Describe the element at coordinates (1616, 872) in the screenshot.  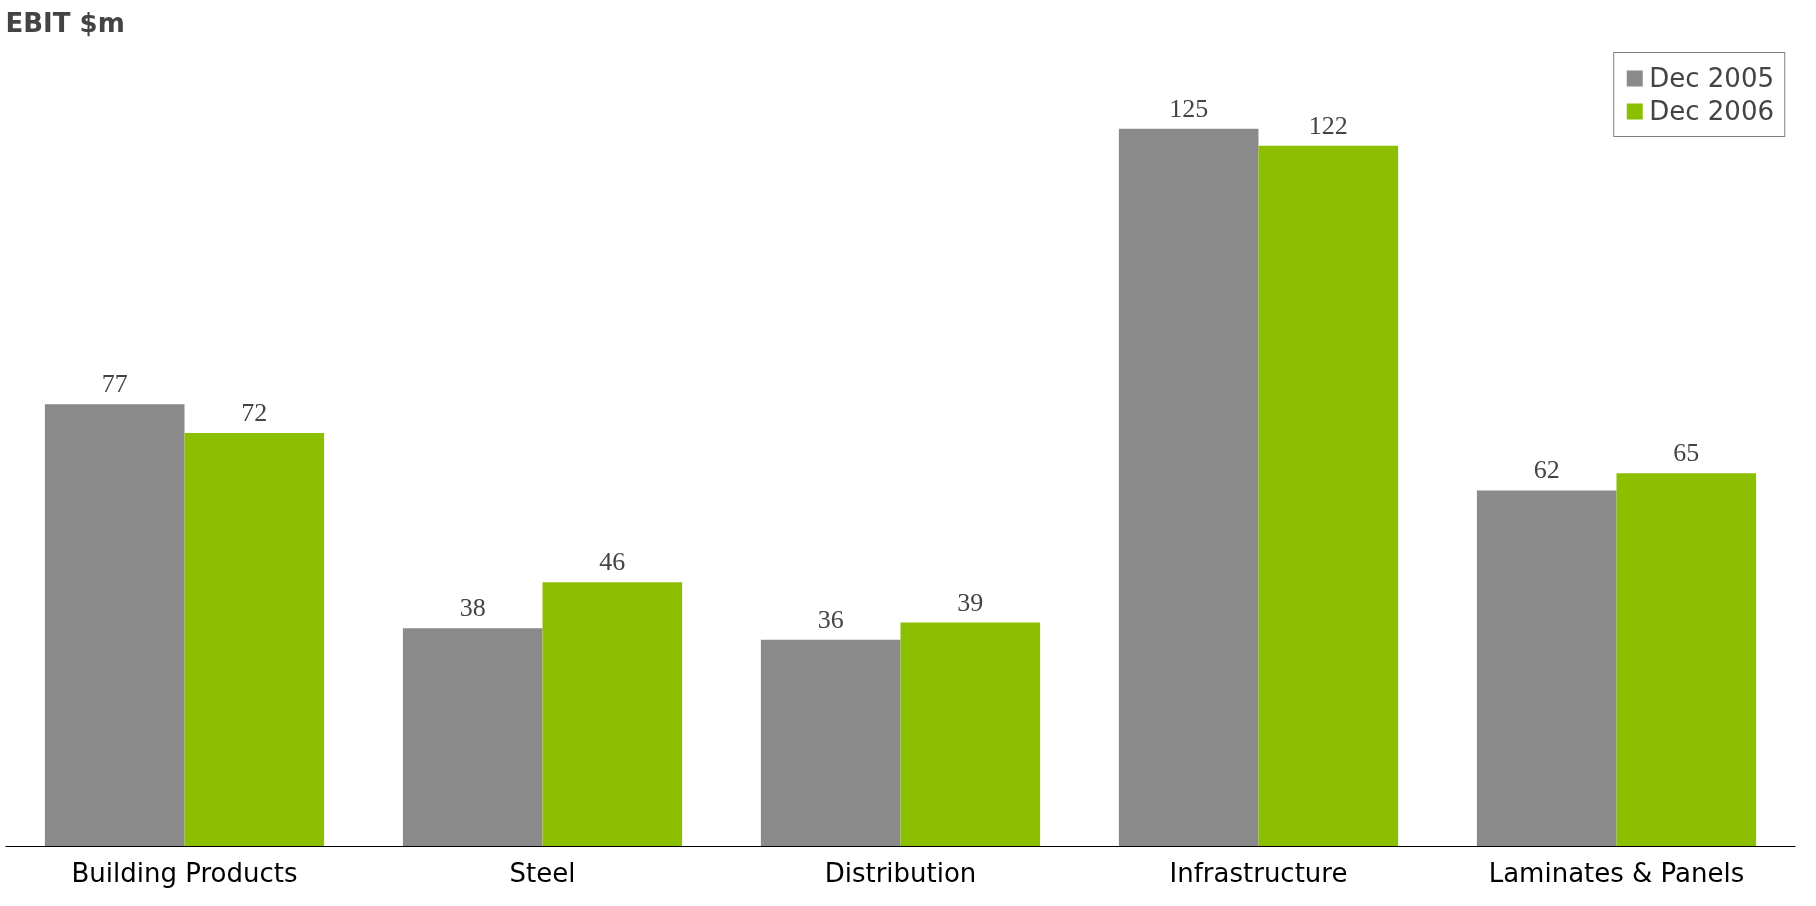
I see `x-tick-label: Laminates & Panels` at that location.